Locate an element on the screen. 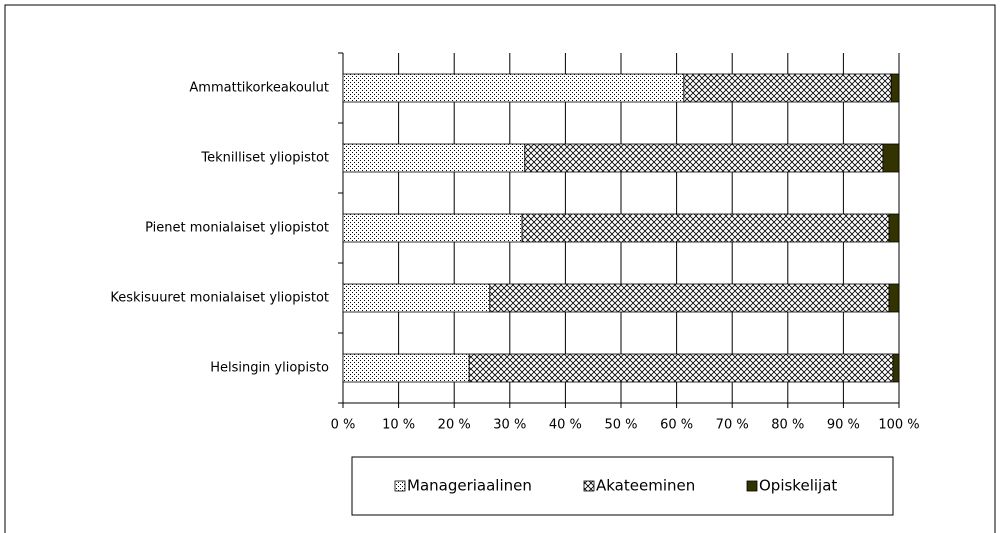 The image size is (1001, 533). x-tick-label: 30 % is located at coordinates (509, 425).